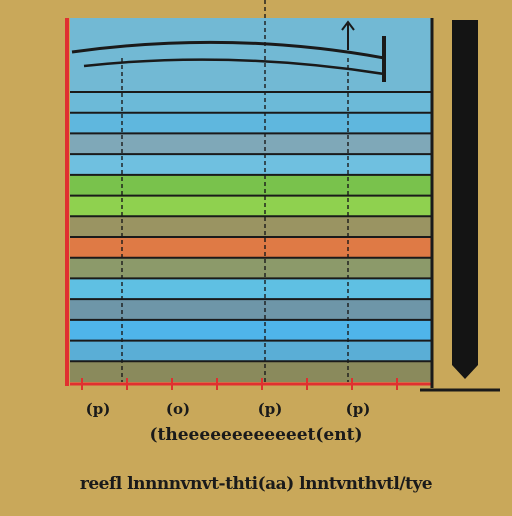 The width and height of the screenshot is (512, 516). What do you see at coordinates (228, 50) in the screenshot?
I see `chart-curve-upper` at bounding box center [228, 50].